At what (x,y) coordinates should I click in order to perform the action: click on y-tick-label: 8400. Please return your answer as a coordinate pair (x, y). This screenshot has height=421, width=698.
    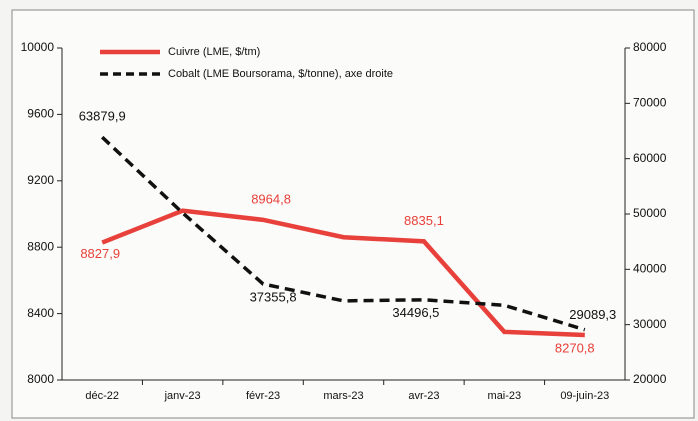
    Looking at the image, I should click on (40, 313).